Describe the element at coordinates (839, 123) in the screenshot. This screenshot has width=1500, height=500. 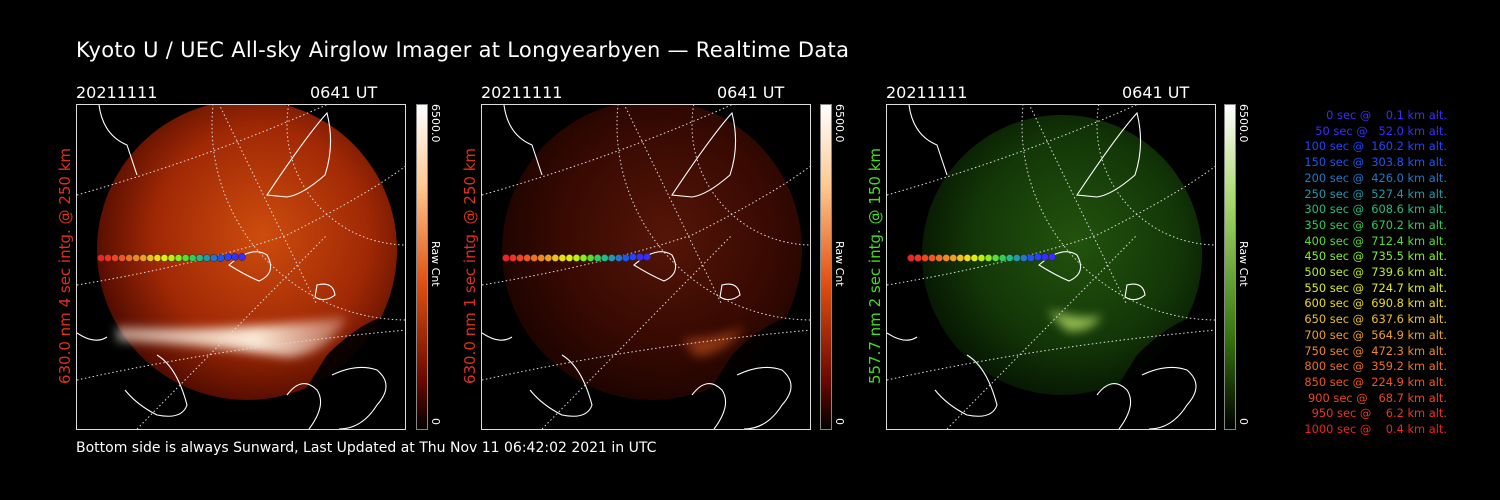
I see `panel-2-cbar-max: 6500.0` at that location.